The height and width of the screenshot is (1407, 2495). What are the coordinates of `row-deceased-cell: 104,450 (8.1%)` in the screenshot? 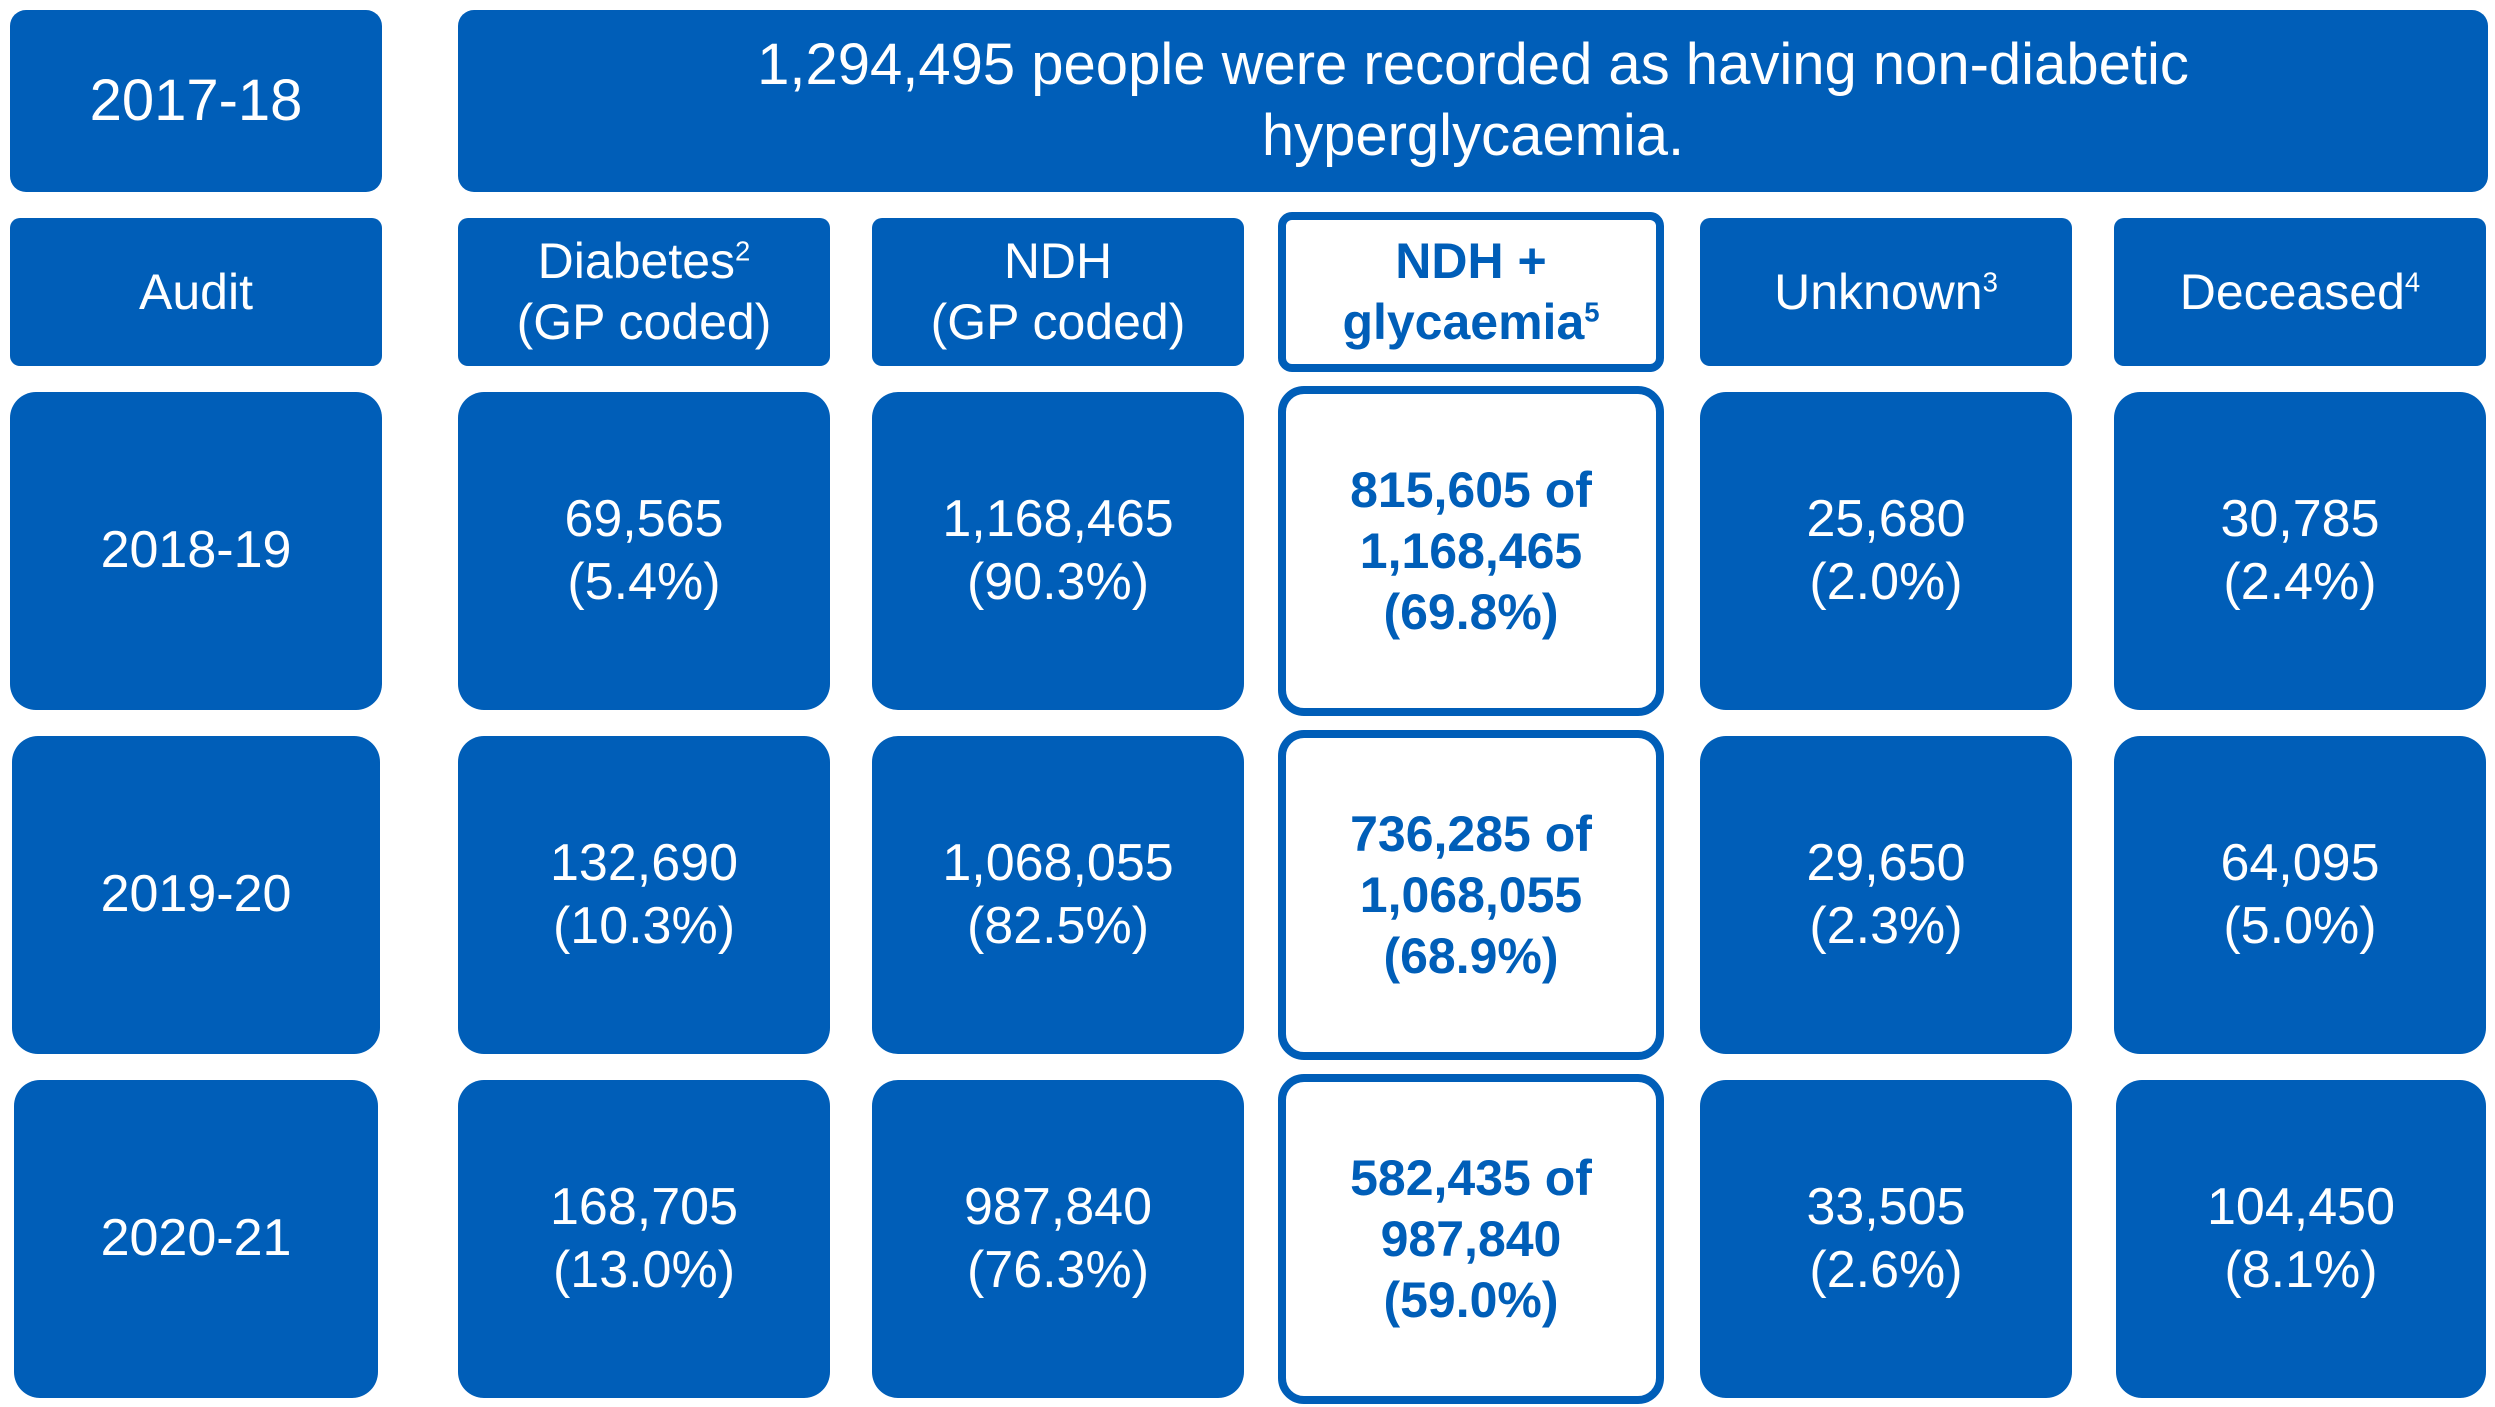 It's located at (2301, 1239).